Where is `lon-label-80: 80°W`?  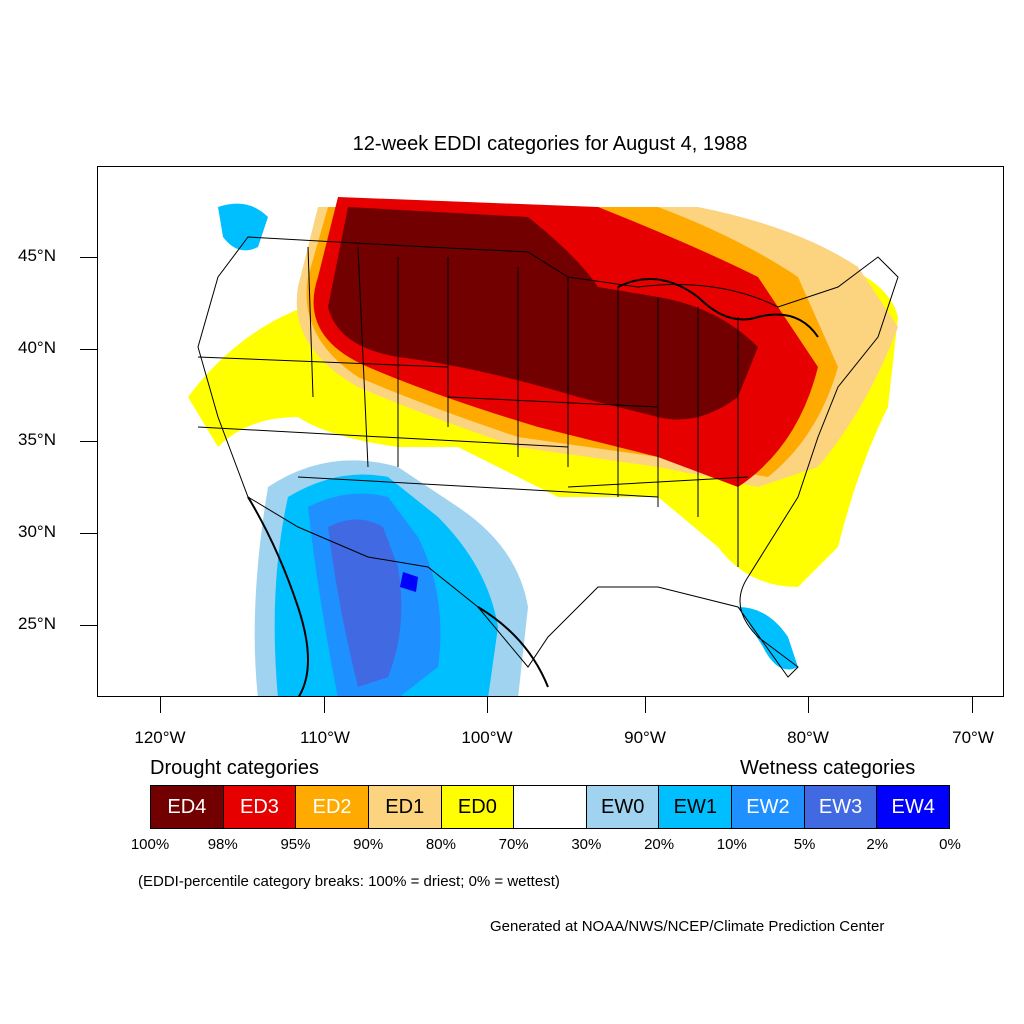
lon-label-80: 80°W is located at coordinates (808, 737).